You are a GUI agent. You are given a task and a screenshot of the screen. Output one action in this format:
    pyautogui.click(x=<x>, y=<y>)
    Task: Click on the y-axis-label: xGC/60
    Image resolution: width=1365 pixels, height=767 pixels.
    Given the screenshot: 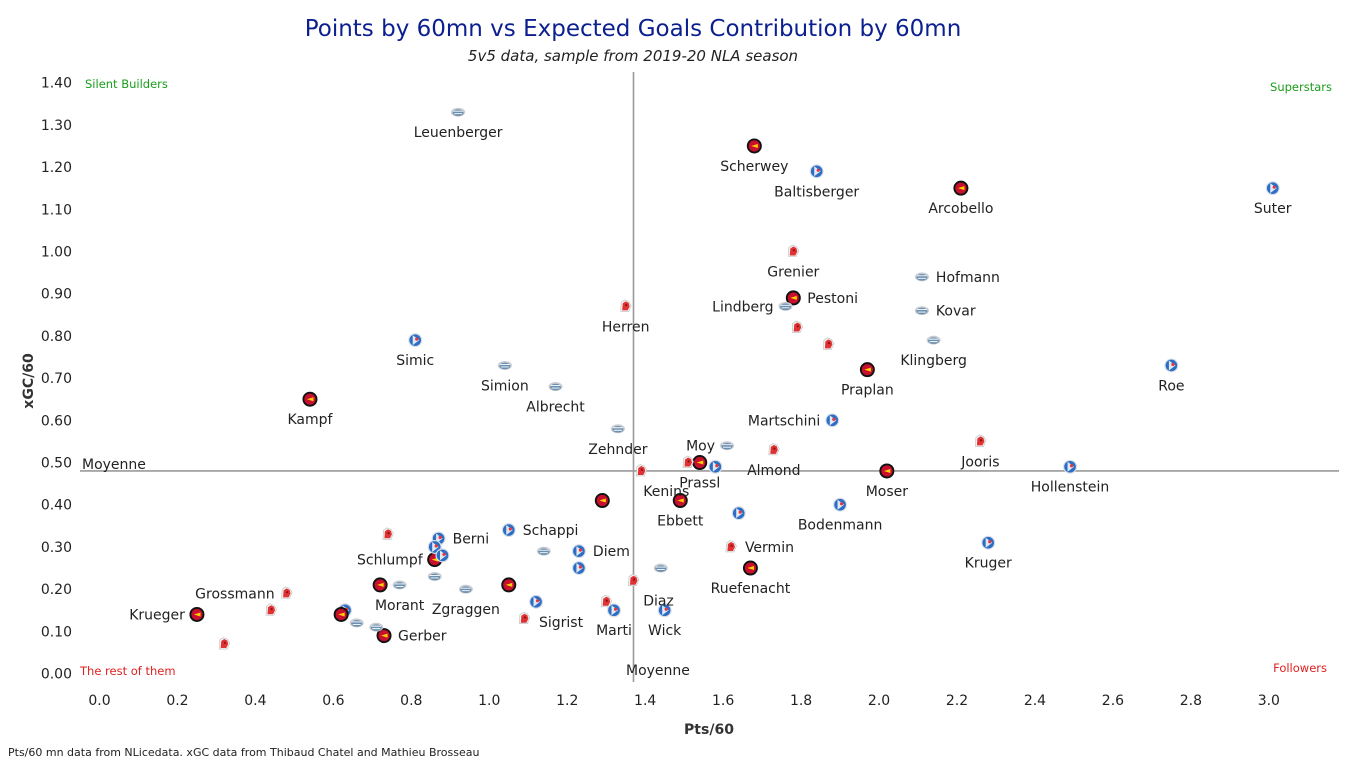 What is the action you would take?
    pyautogui.click(x=29, y=381)
    